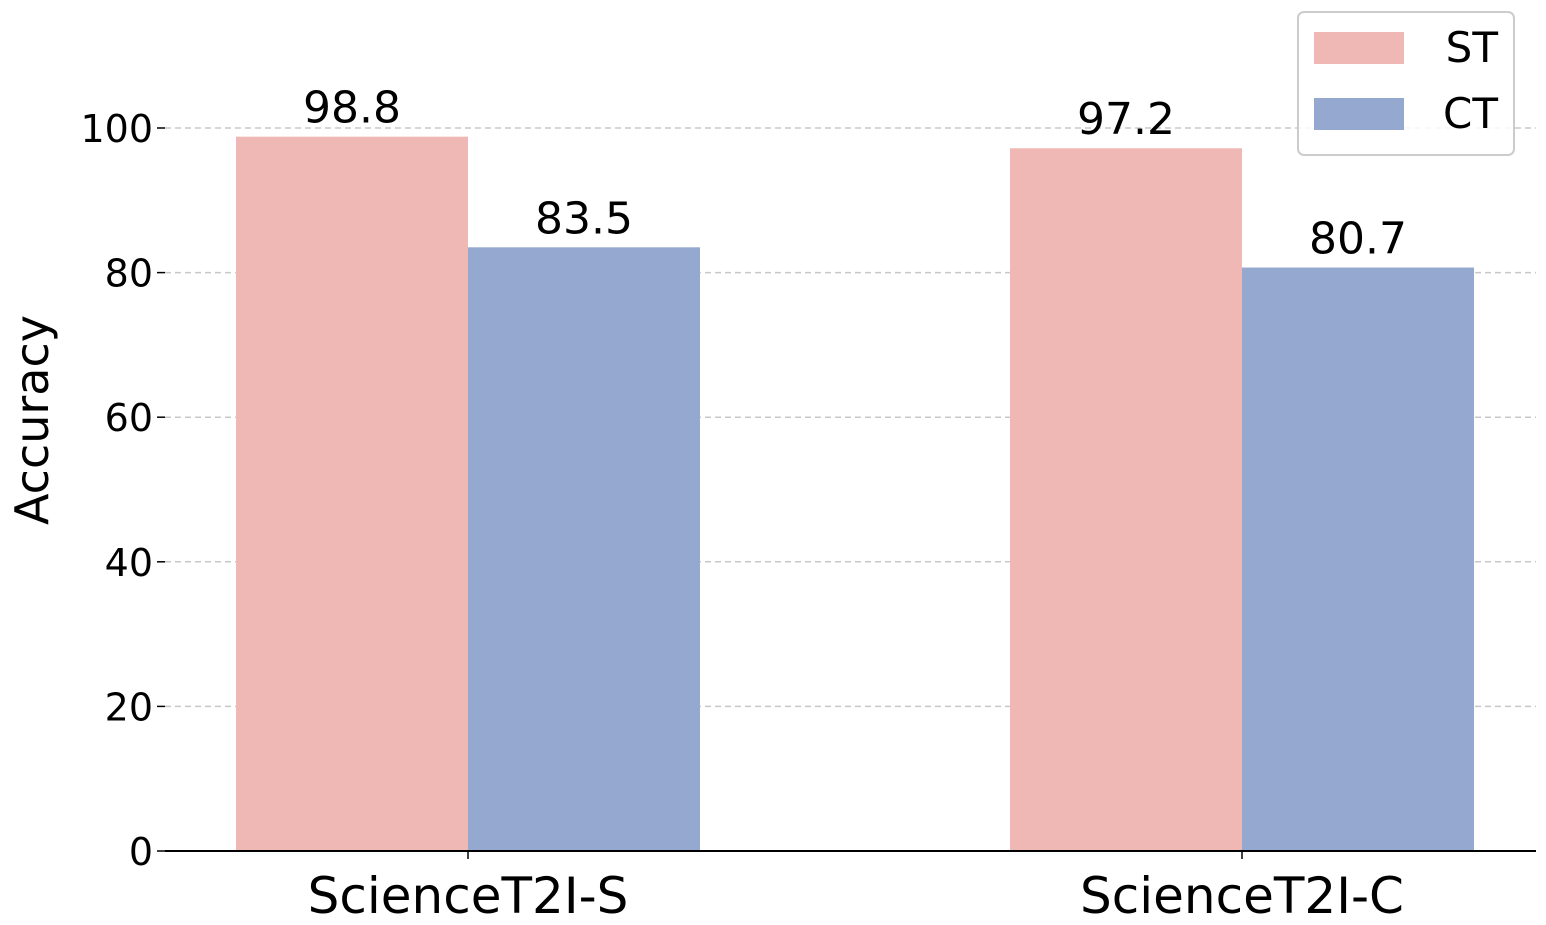 The width and height of the screenshot is (1546, 925). I want to click on y-tick-label: 60, so click(129, 418).